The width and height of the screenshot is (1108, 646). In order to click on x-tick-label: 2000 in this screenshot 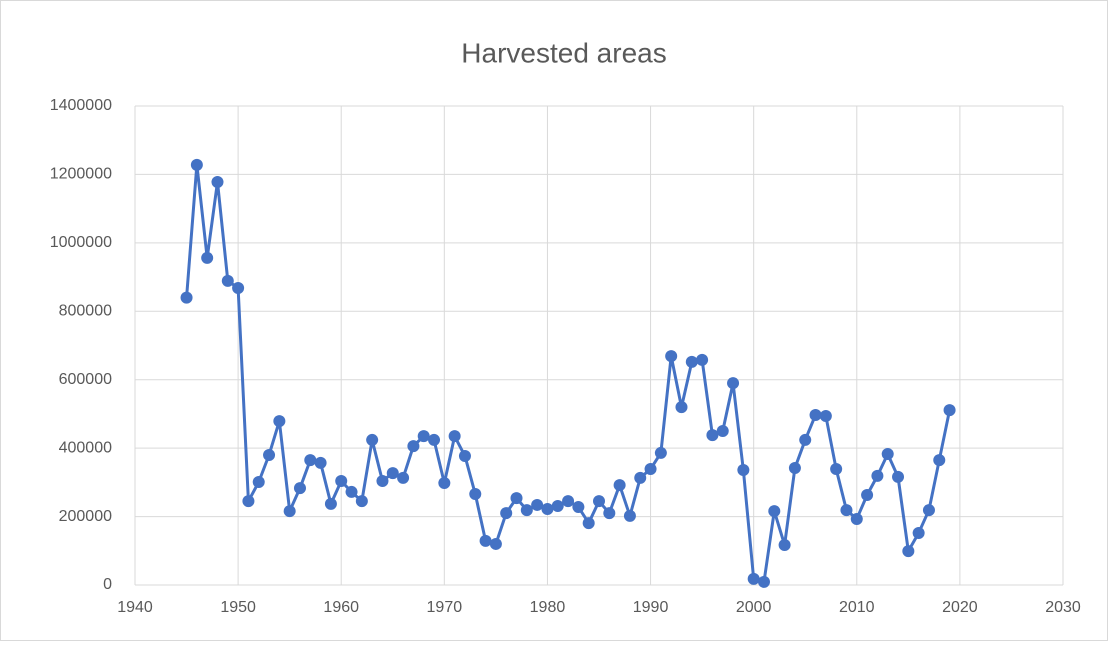, I will do `click(754, 607)`.